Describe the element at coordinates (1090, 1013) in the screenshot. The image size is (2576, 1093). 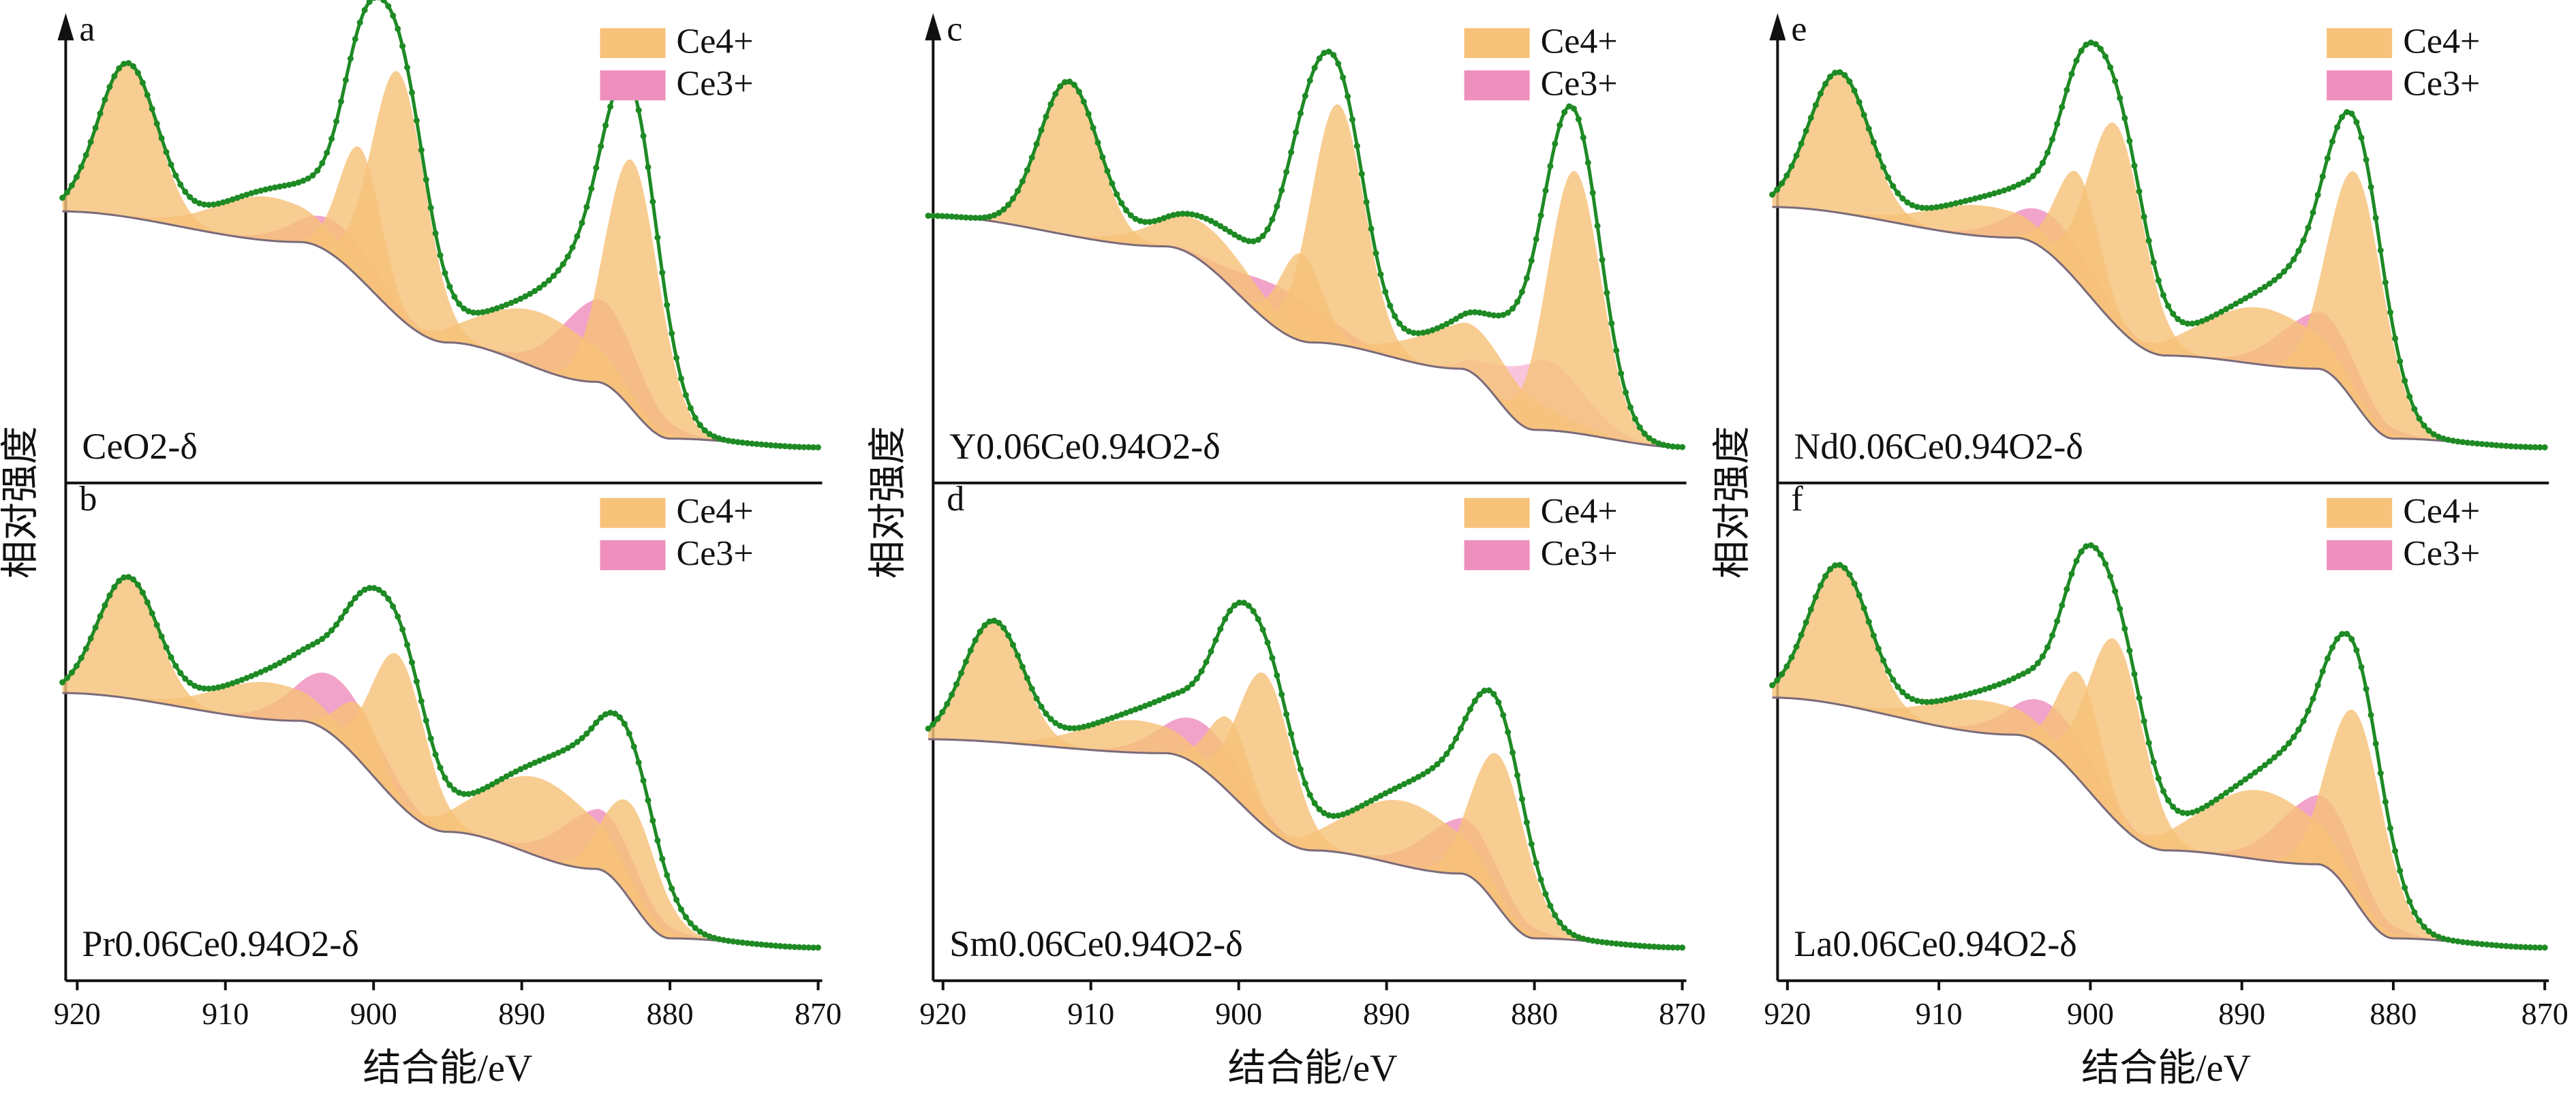
I see `x-tick-label: 910` at that location.